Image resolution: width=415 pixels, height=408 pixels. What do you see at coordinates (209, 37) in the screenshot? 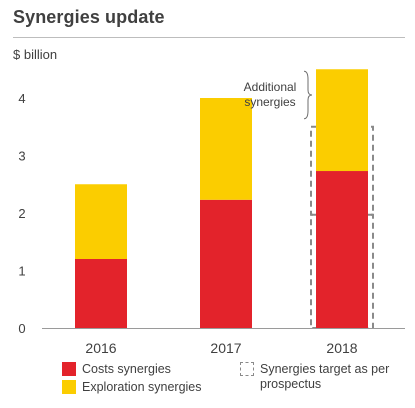
I see `title-divider` at bounding box center [209, 37].